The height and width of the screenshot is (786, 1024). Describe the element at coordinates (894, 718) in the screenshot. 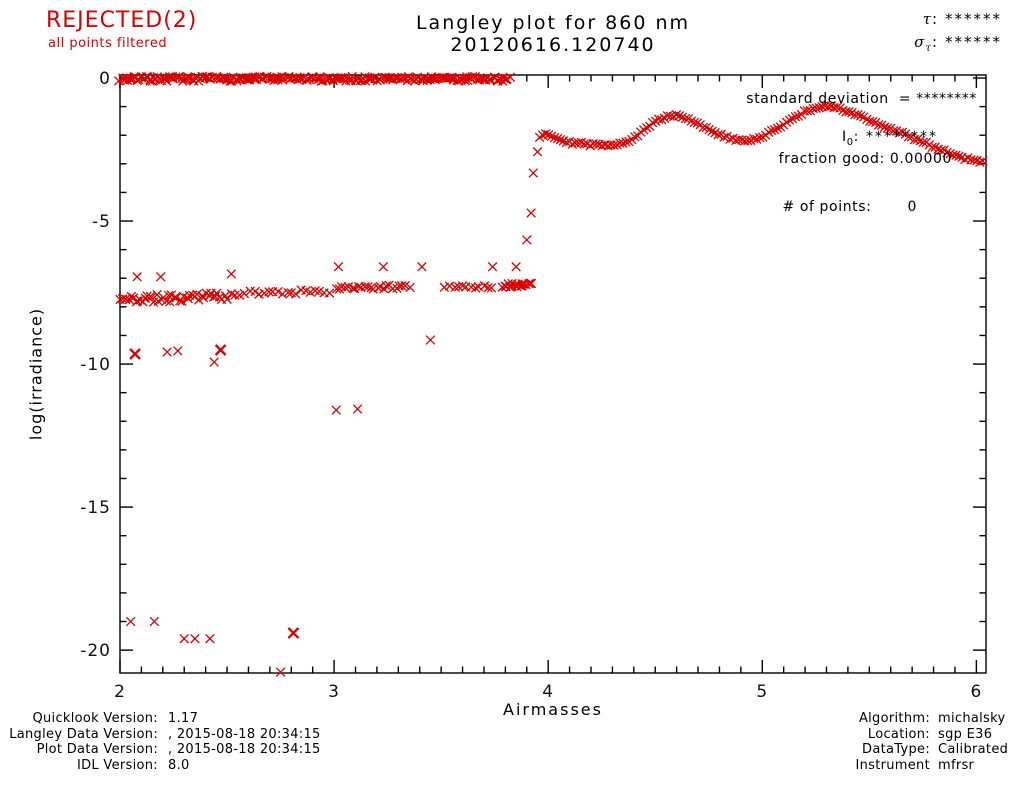

I see `footer-label: Algorithm:` at that location.